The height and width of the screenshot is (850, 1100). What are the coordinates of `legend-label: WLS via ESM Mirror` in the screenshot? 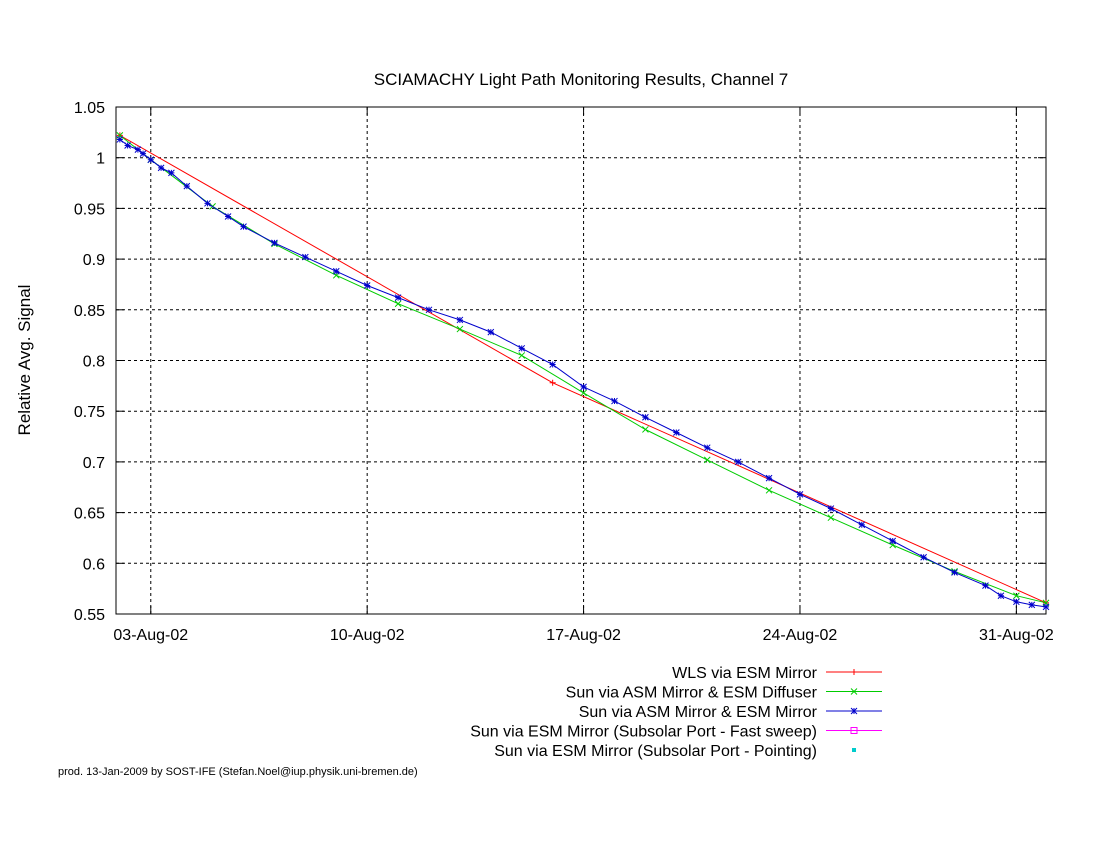 It's located at (745, 673).